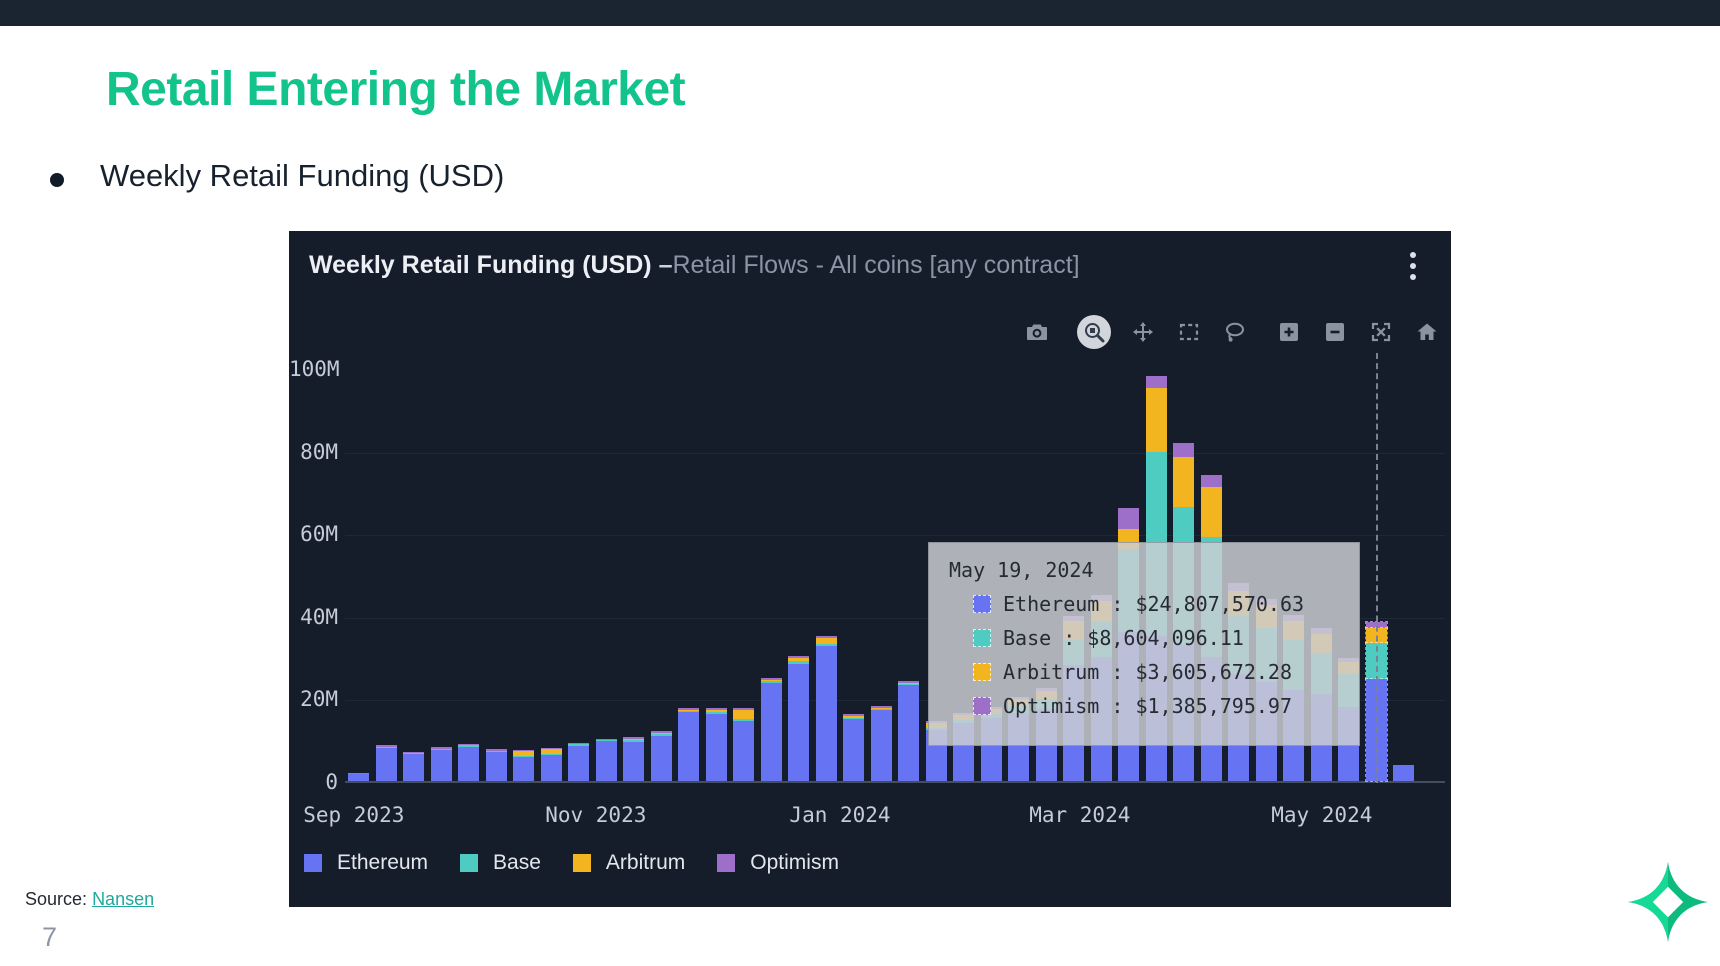  Describe the element at coordinates (366, 863) in the screenshot. I see `legend-item-ethereum: Ethereum` at that location.